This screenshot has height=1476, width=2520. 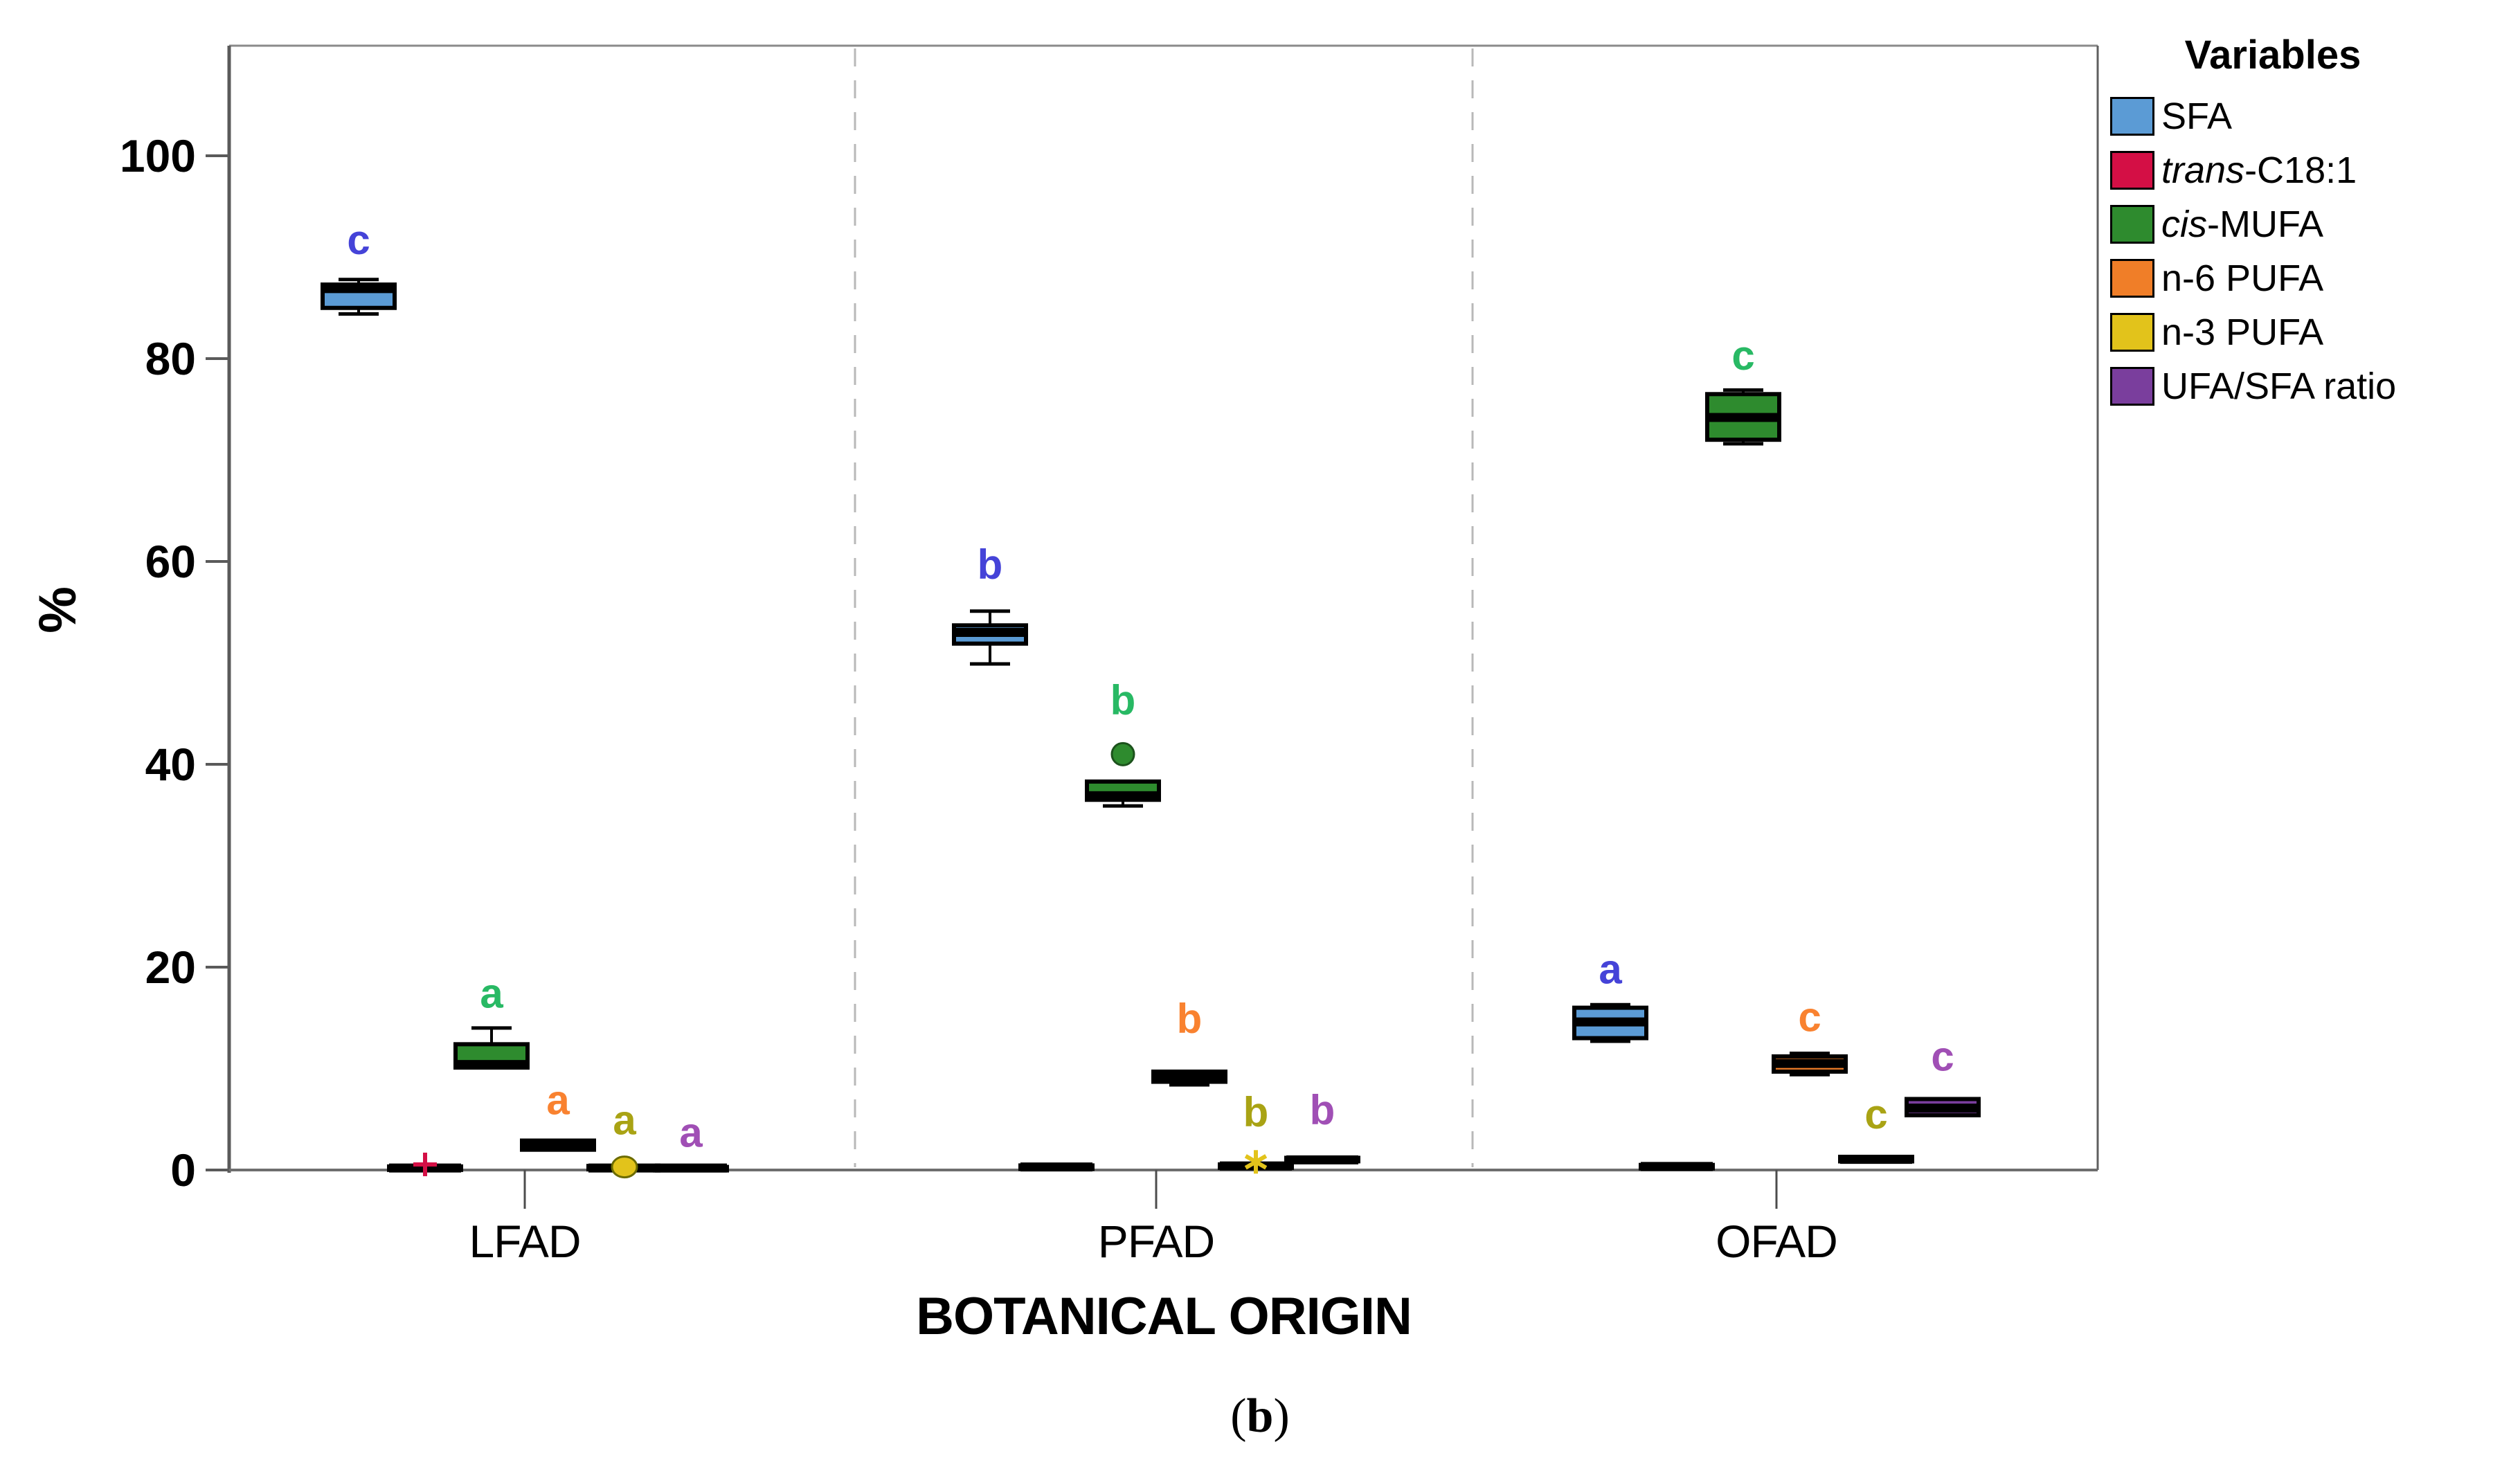 What do you see at coordinates (1281, 1416) in the screenshot?
I see `caption-close-paren: )` at bounding box center [1281, 1416].